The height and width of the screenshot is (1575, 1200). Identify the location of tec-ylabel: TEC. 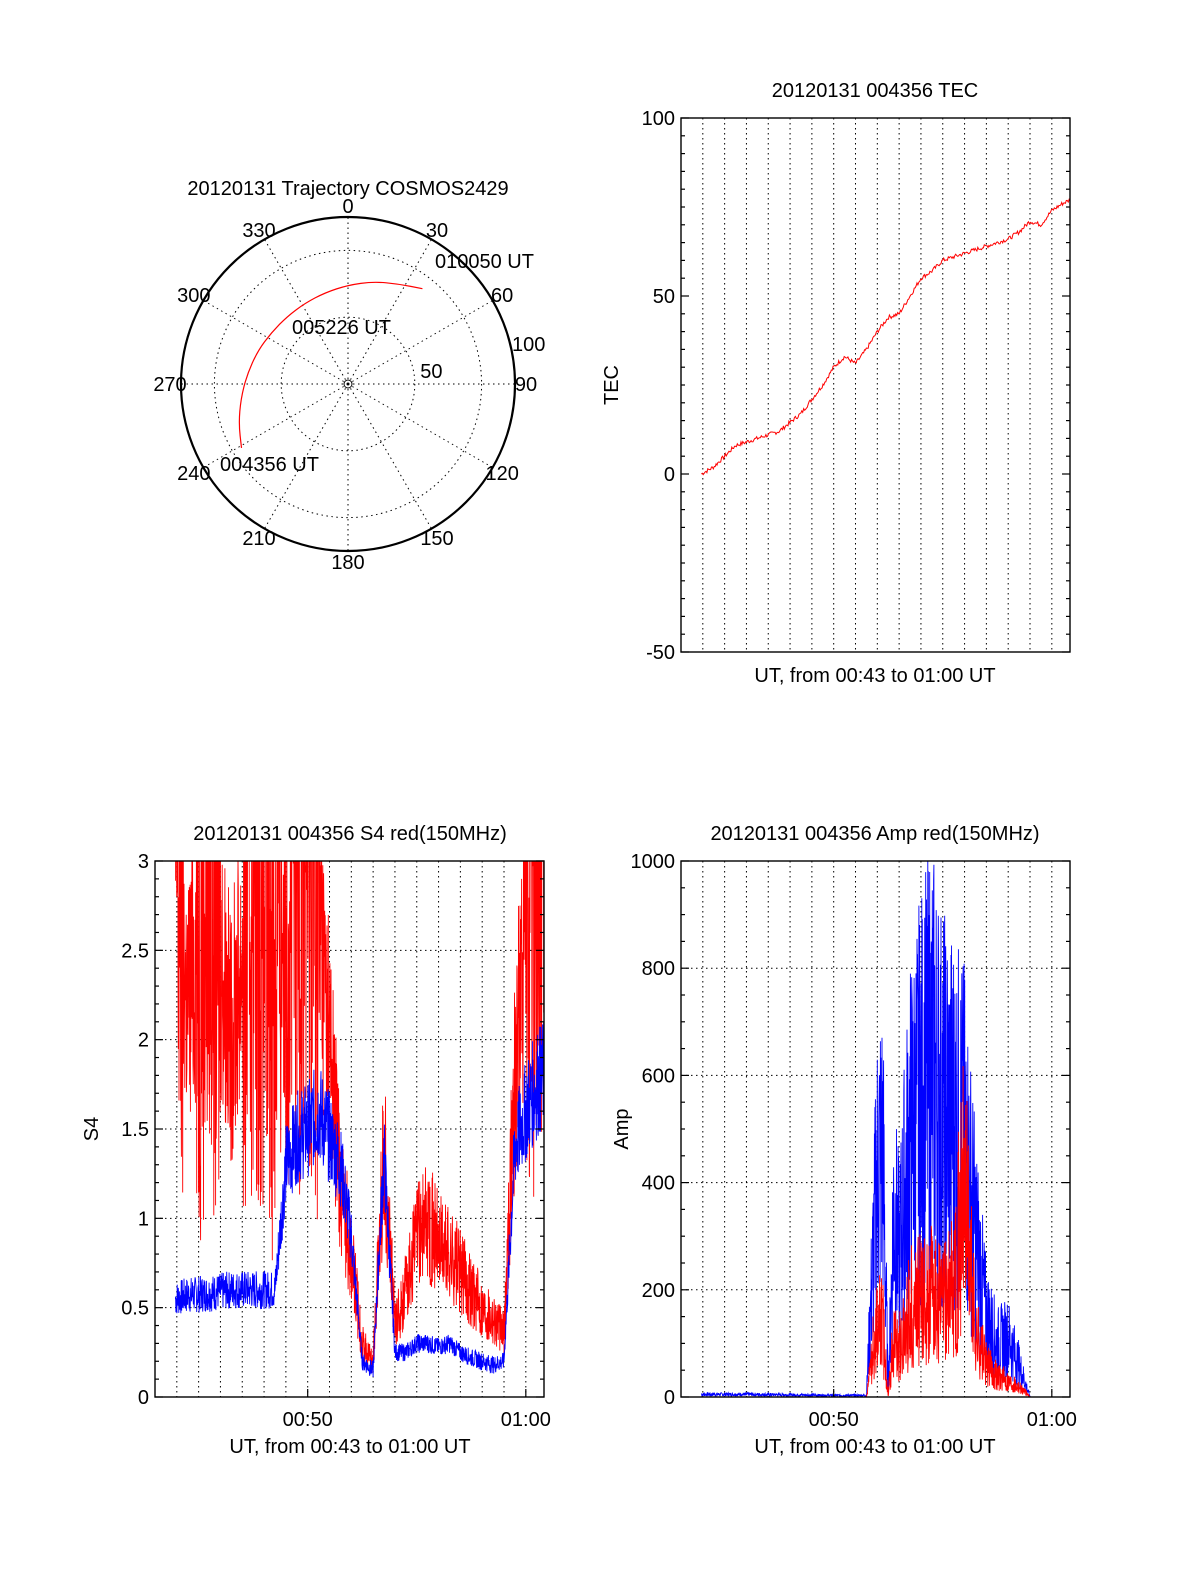
(612, 385).